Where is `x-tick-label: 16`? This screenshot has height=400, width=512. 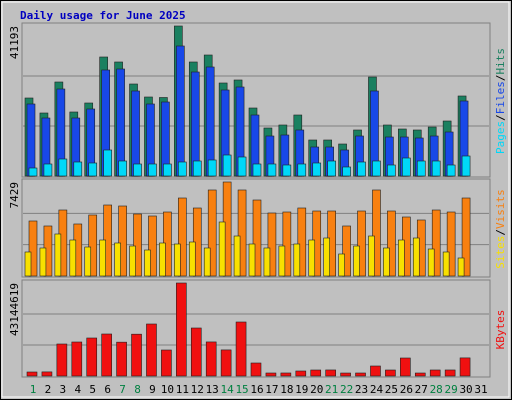 x-tick-label: 16 is located at coordinates (256, 389).